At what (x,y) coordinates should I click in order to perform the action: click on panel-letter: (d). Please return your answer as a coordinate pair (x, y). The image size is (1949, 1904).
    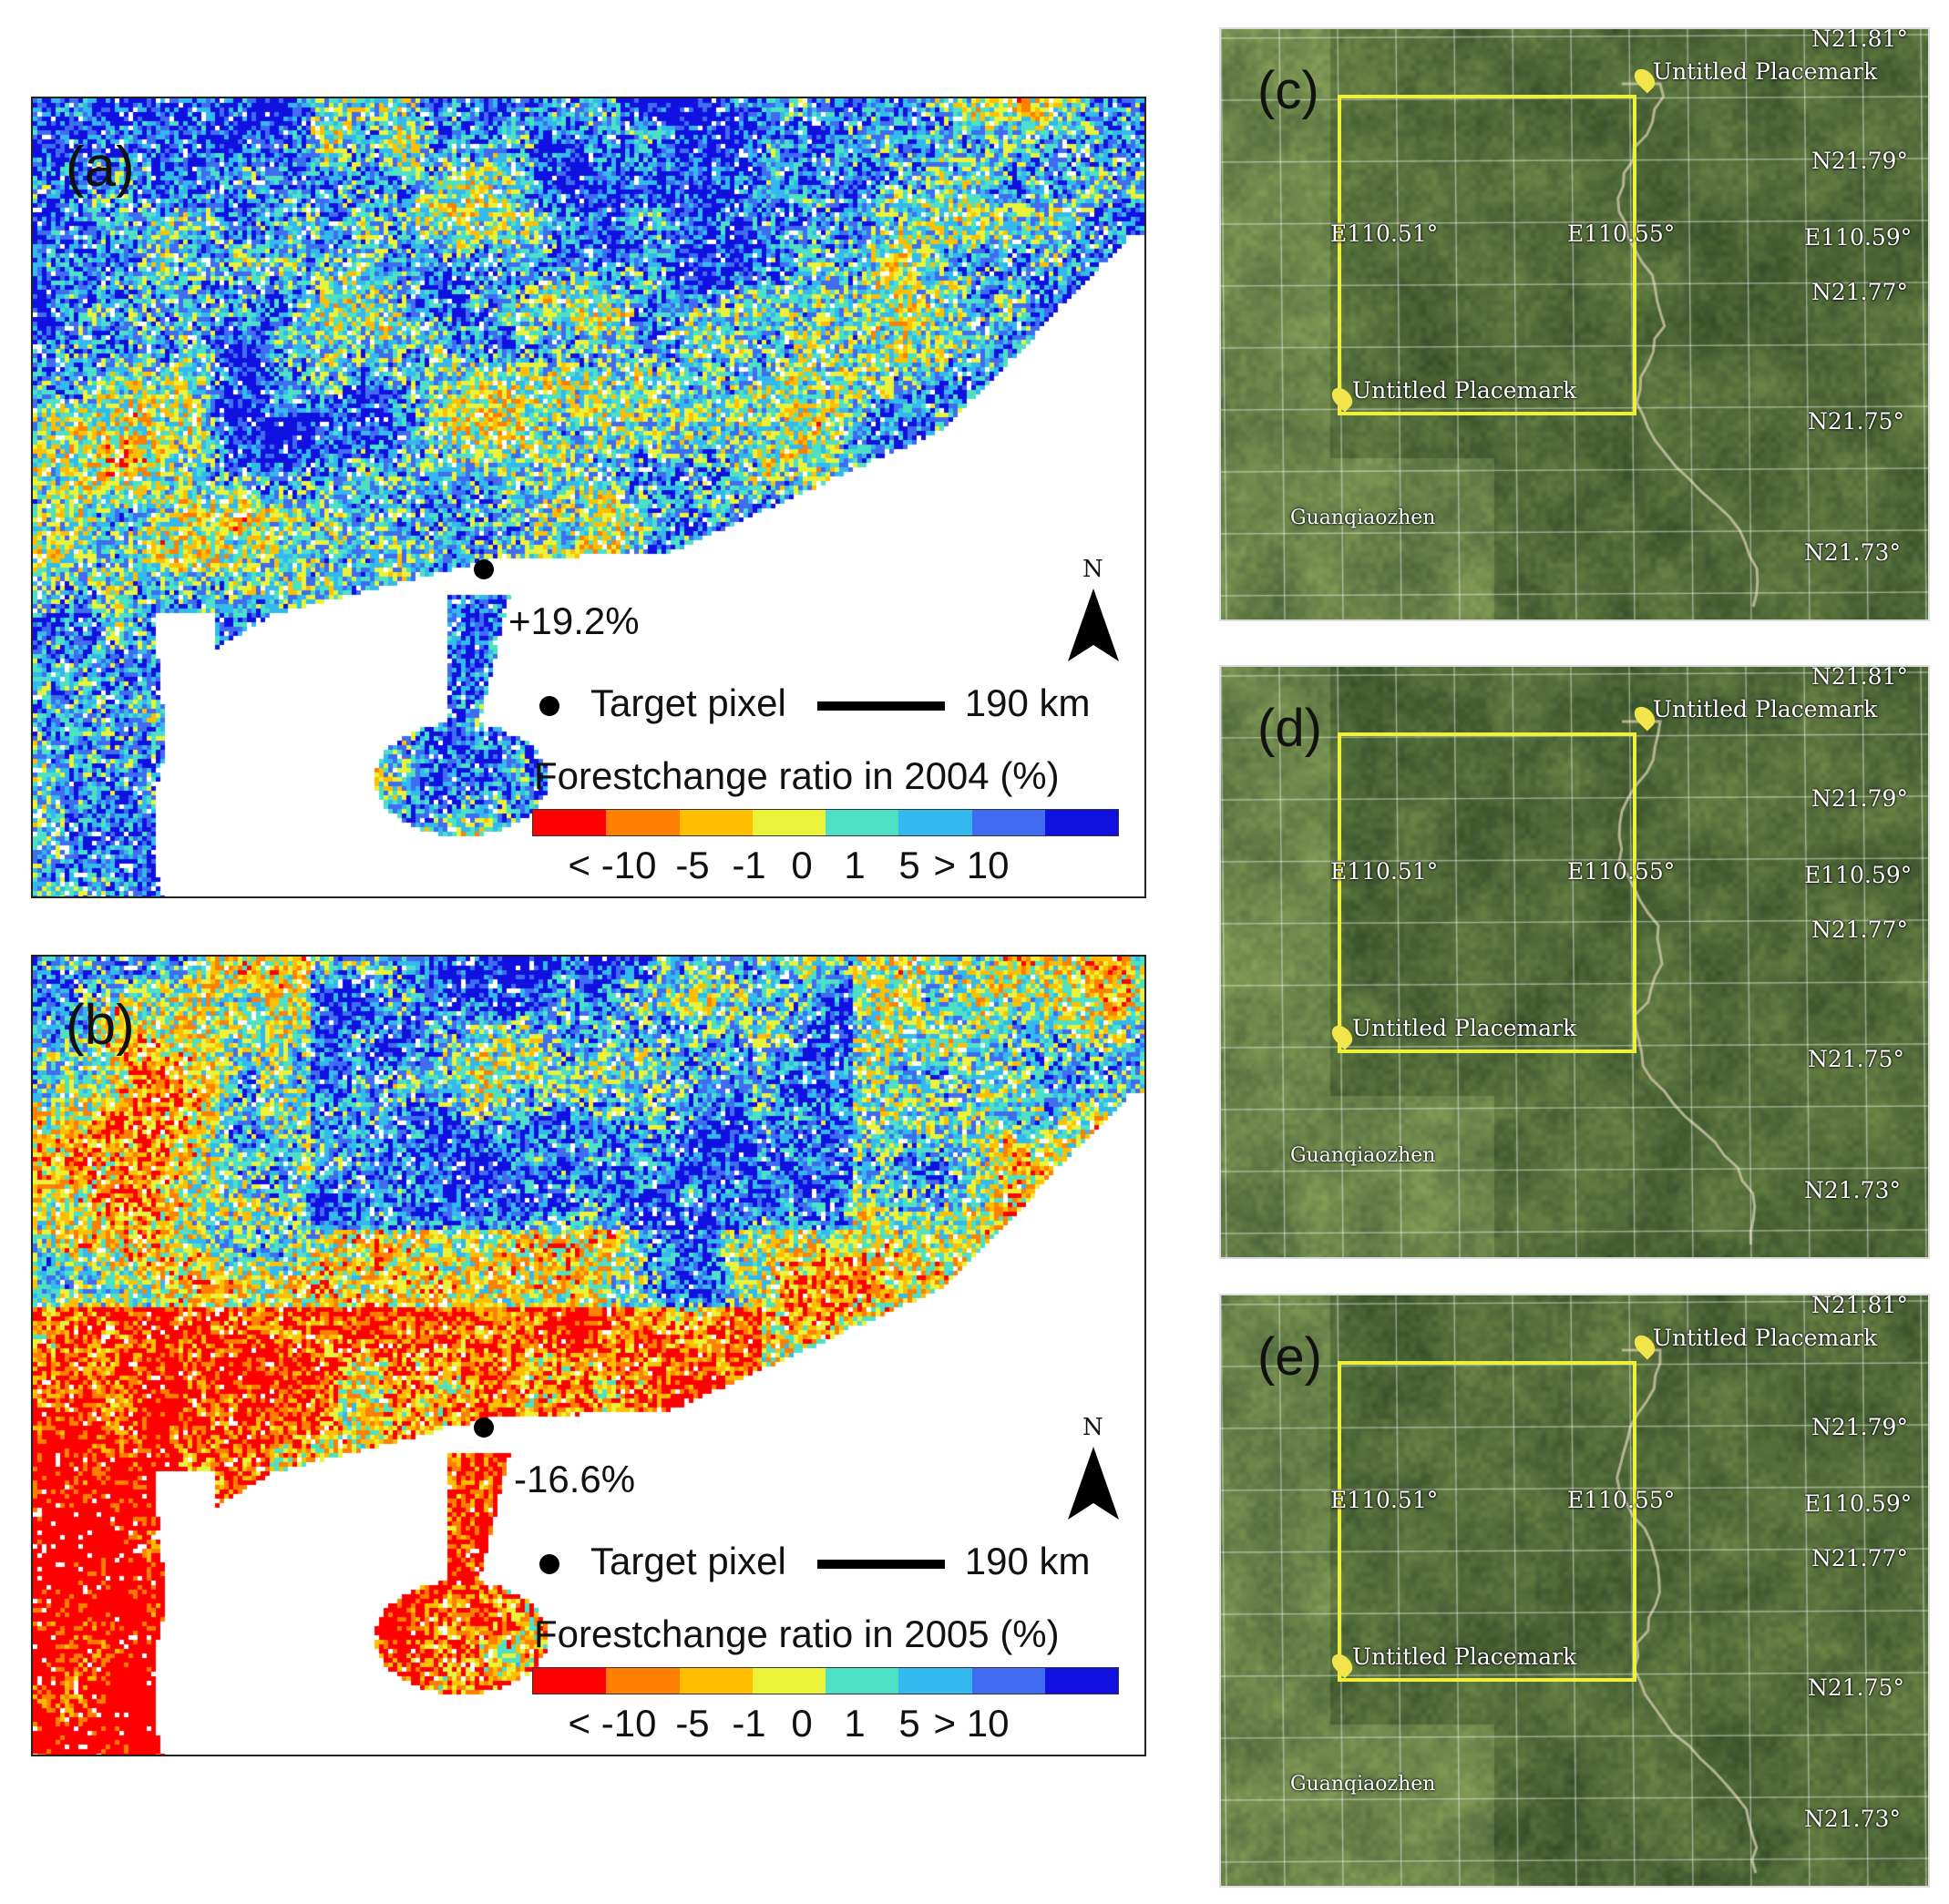
    Looking at the image, I should click on (1289, 729).